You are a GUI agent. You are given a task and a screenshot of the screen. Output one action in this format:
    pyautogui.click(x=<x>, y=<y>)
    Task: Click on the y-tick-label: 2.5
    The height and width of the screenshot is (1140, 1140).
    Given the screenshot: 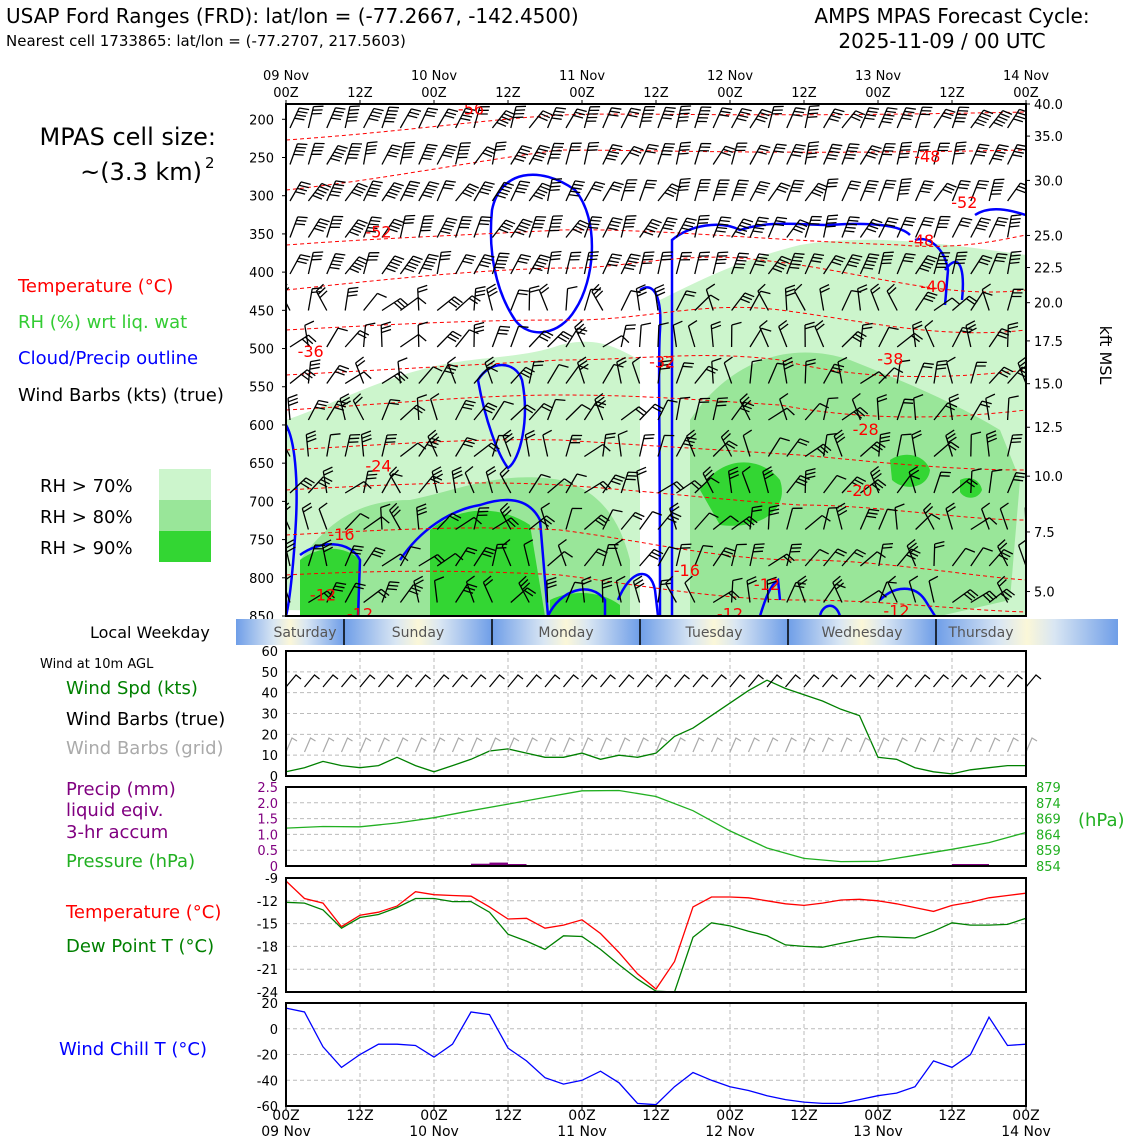 What is the action you would take?
    pyautogui.click(x=267, y=788)
    